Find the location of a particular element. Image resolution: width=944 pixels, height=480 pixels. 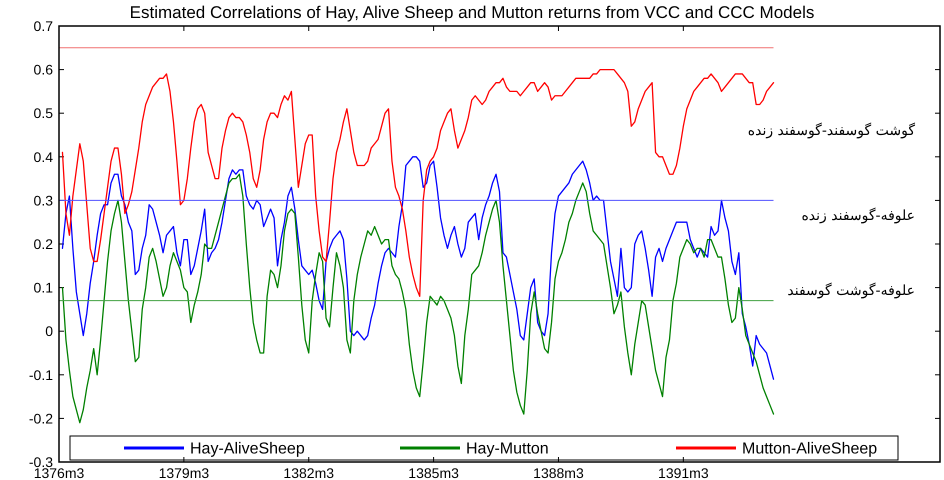

x-tick-label: 1385m3 is located at coordinates (434, 472).